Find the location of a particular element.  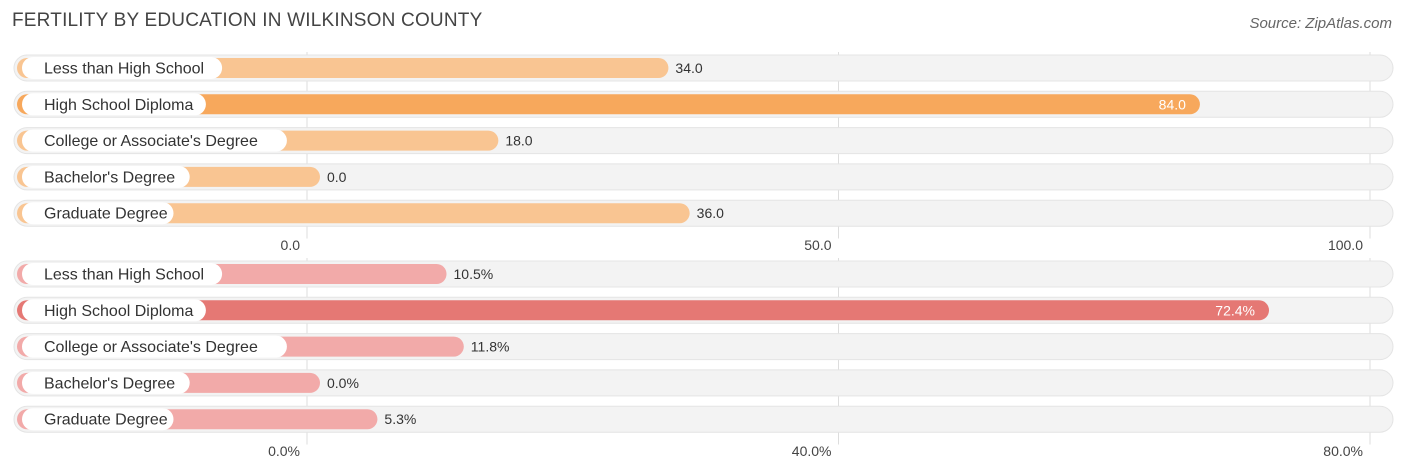

tick-label: 50.0 is located at coordinates (817, 245).